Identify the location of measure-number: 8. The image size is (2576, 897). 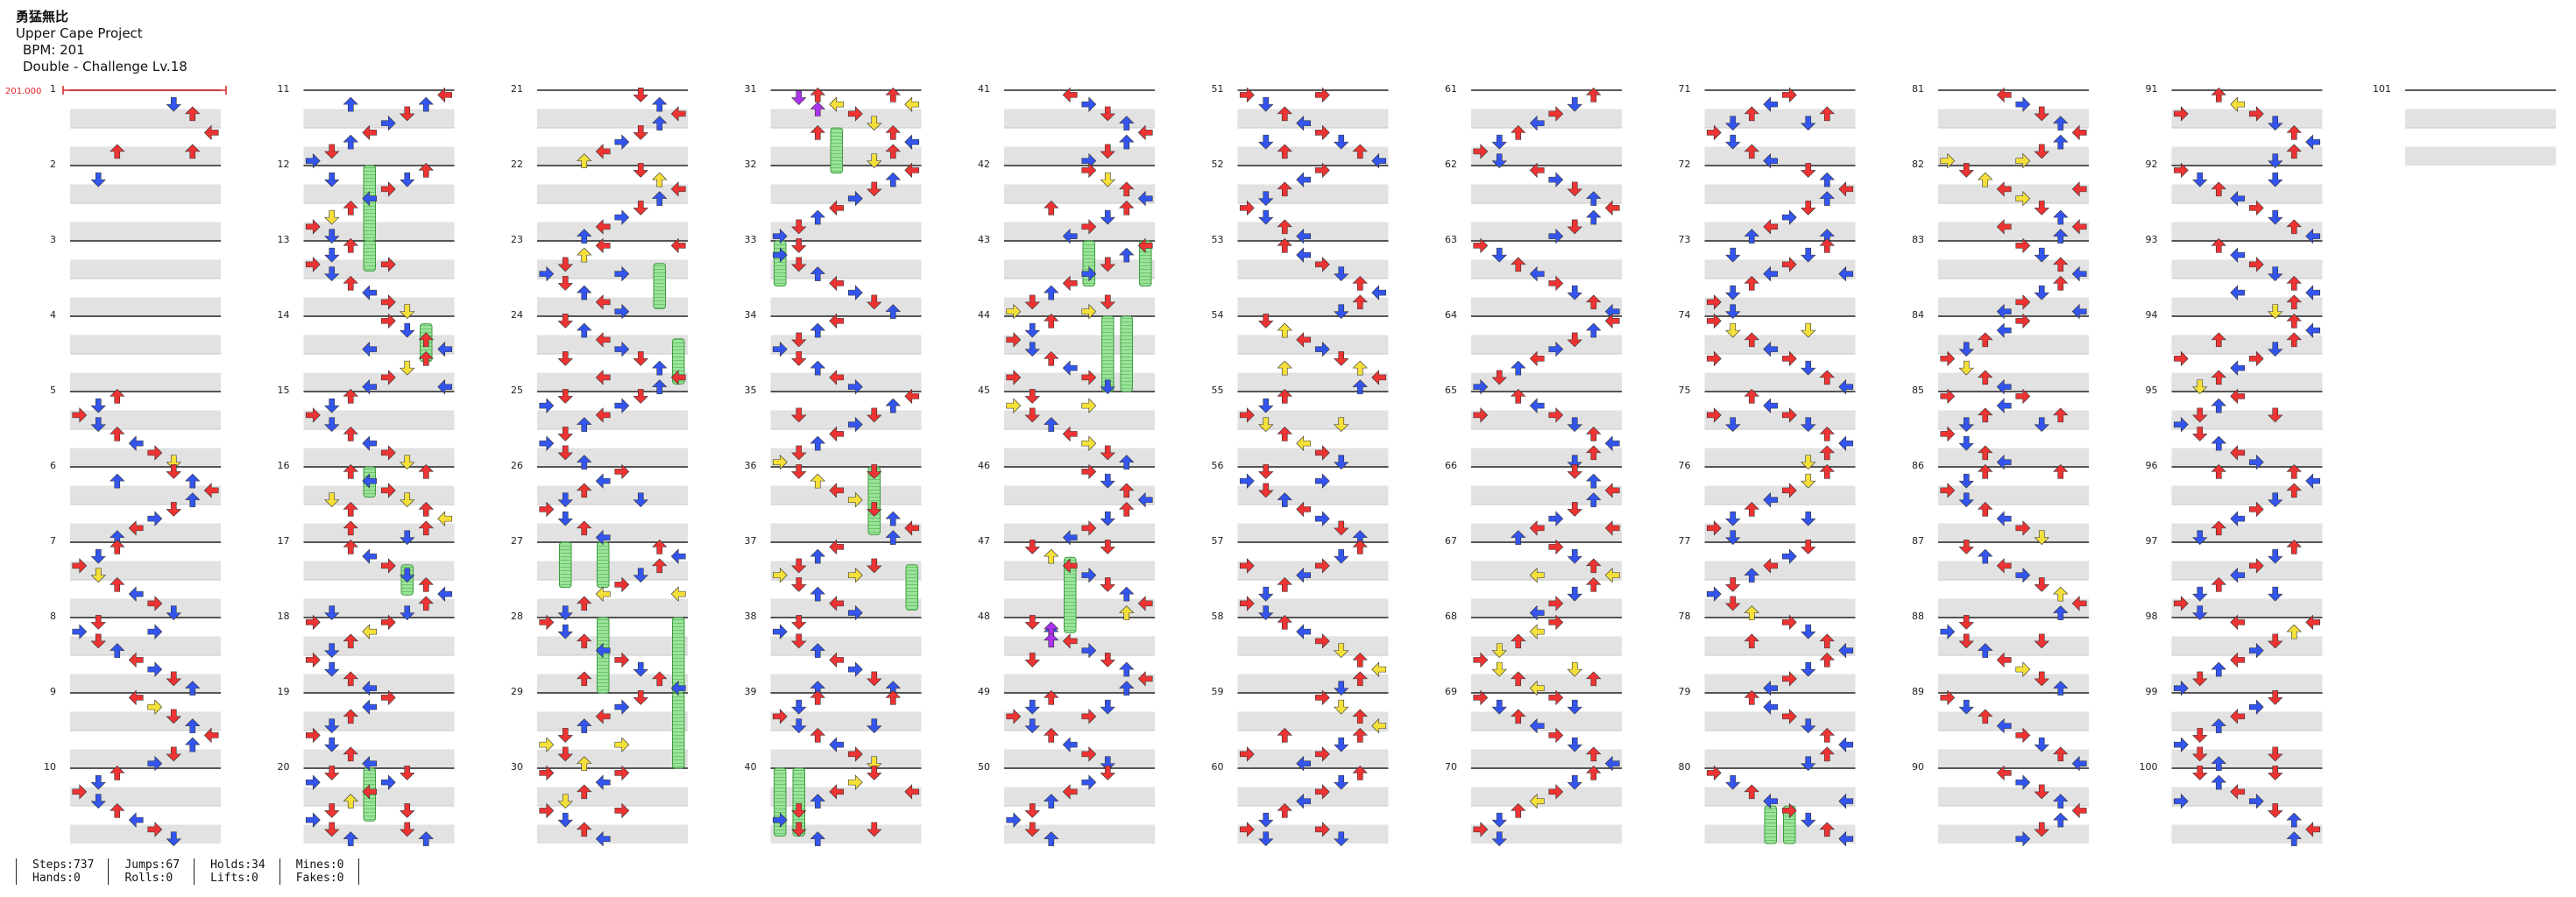
(53, 616).